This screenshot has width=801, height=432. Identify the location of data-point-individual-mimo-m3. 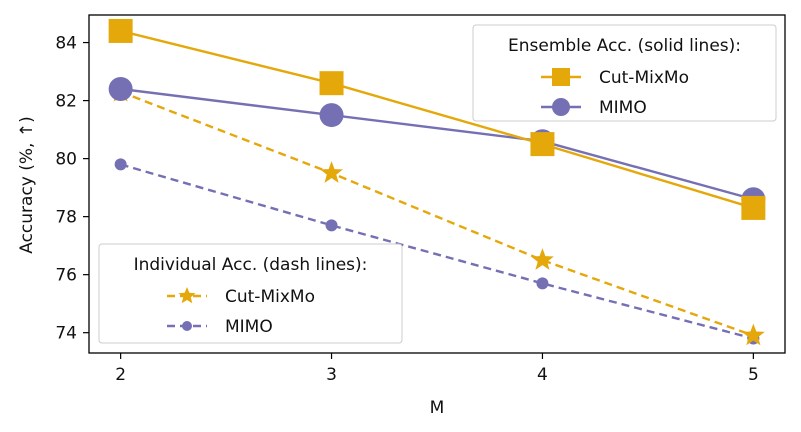
(331, 225).